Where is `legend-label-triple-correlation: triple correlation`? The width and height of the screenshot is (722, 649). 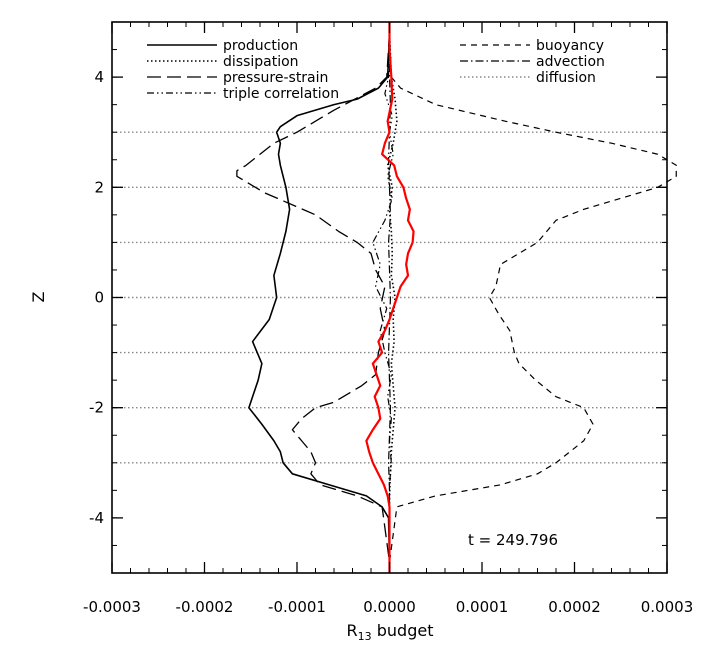
legend-label-triple-correlation: triple correlation is located at coordinates (281, 94).